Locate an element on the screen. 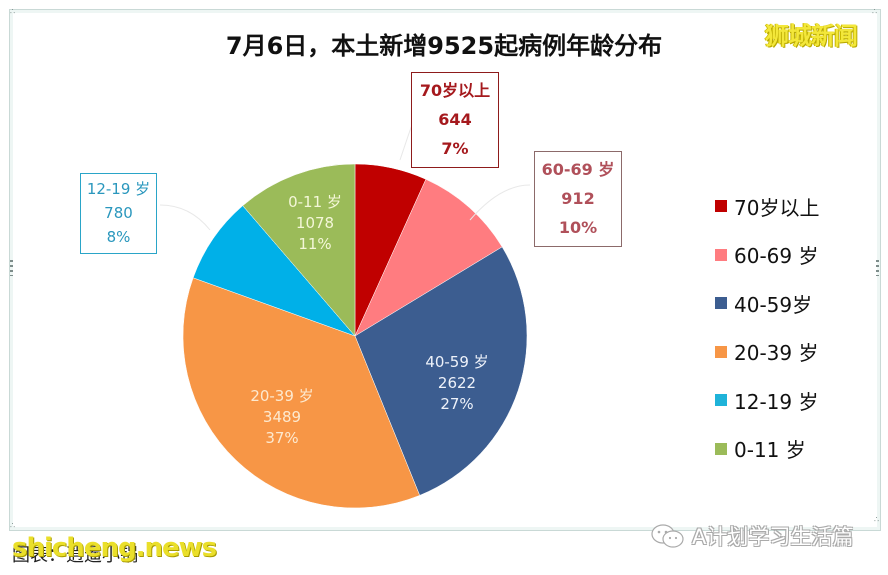 This screenshot has height=575, width=888. legend-label: 0-11 岁 is located at coordinates (770, 450).